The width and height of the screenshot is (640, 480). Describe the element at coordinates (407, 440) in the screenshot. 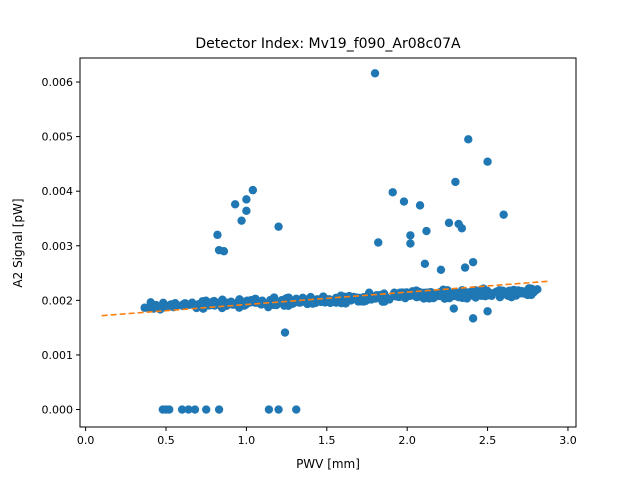

I see `x-tick-label: 2.0` at that location.